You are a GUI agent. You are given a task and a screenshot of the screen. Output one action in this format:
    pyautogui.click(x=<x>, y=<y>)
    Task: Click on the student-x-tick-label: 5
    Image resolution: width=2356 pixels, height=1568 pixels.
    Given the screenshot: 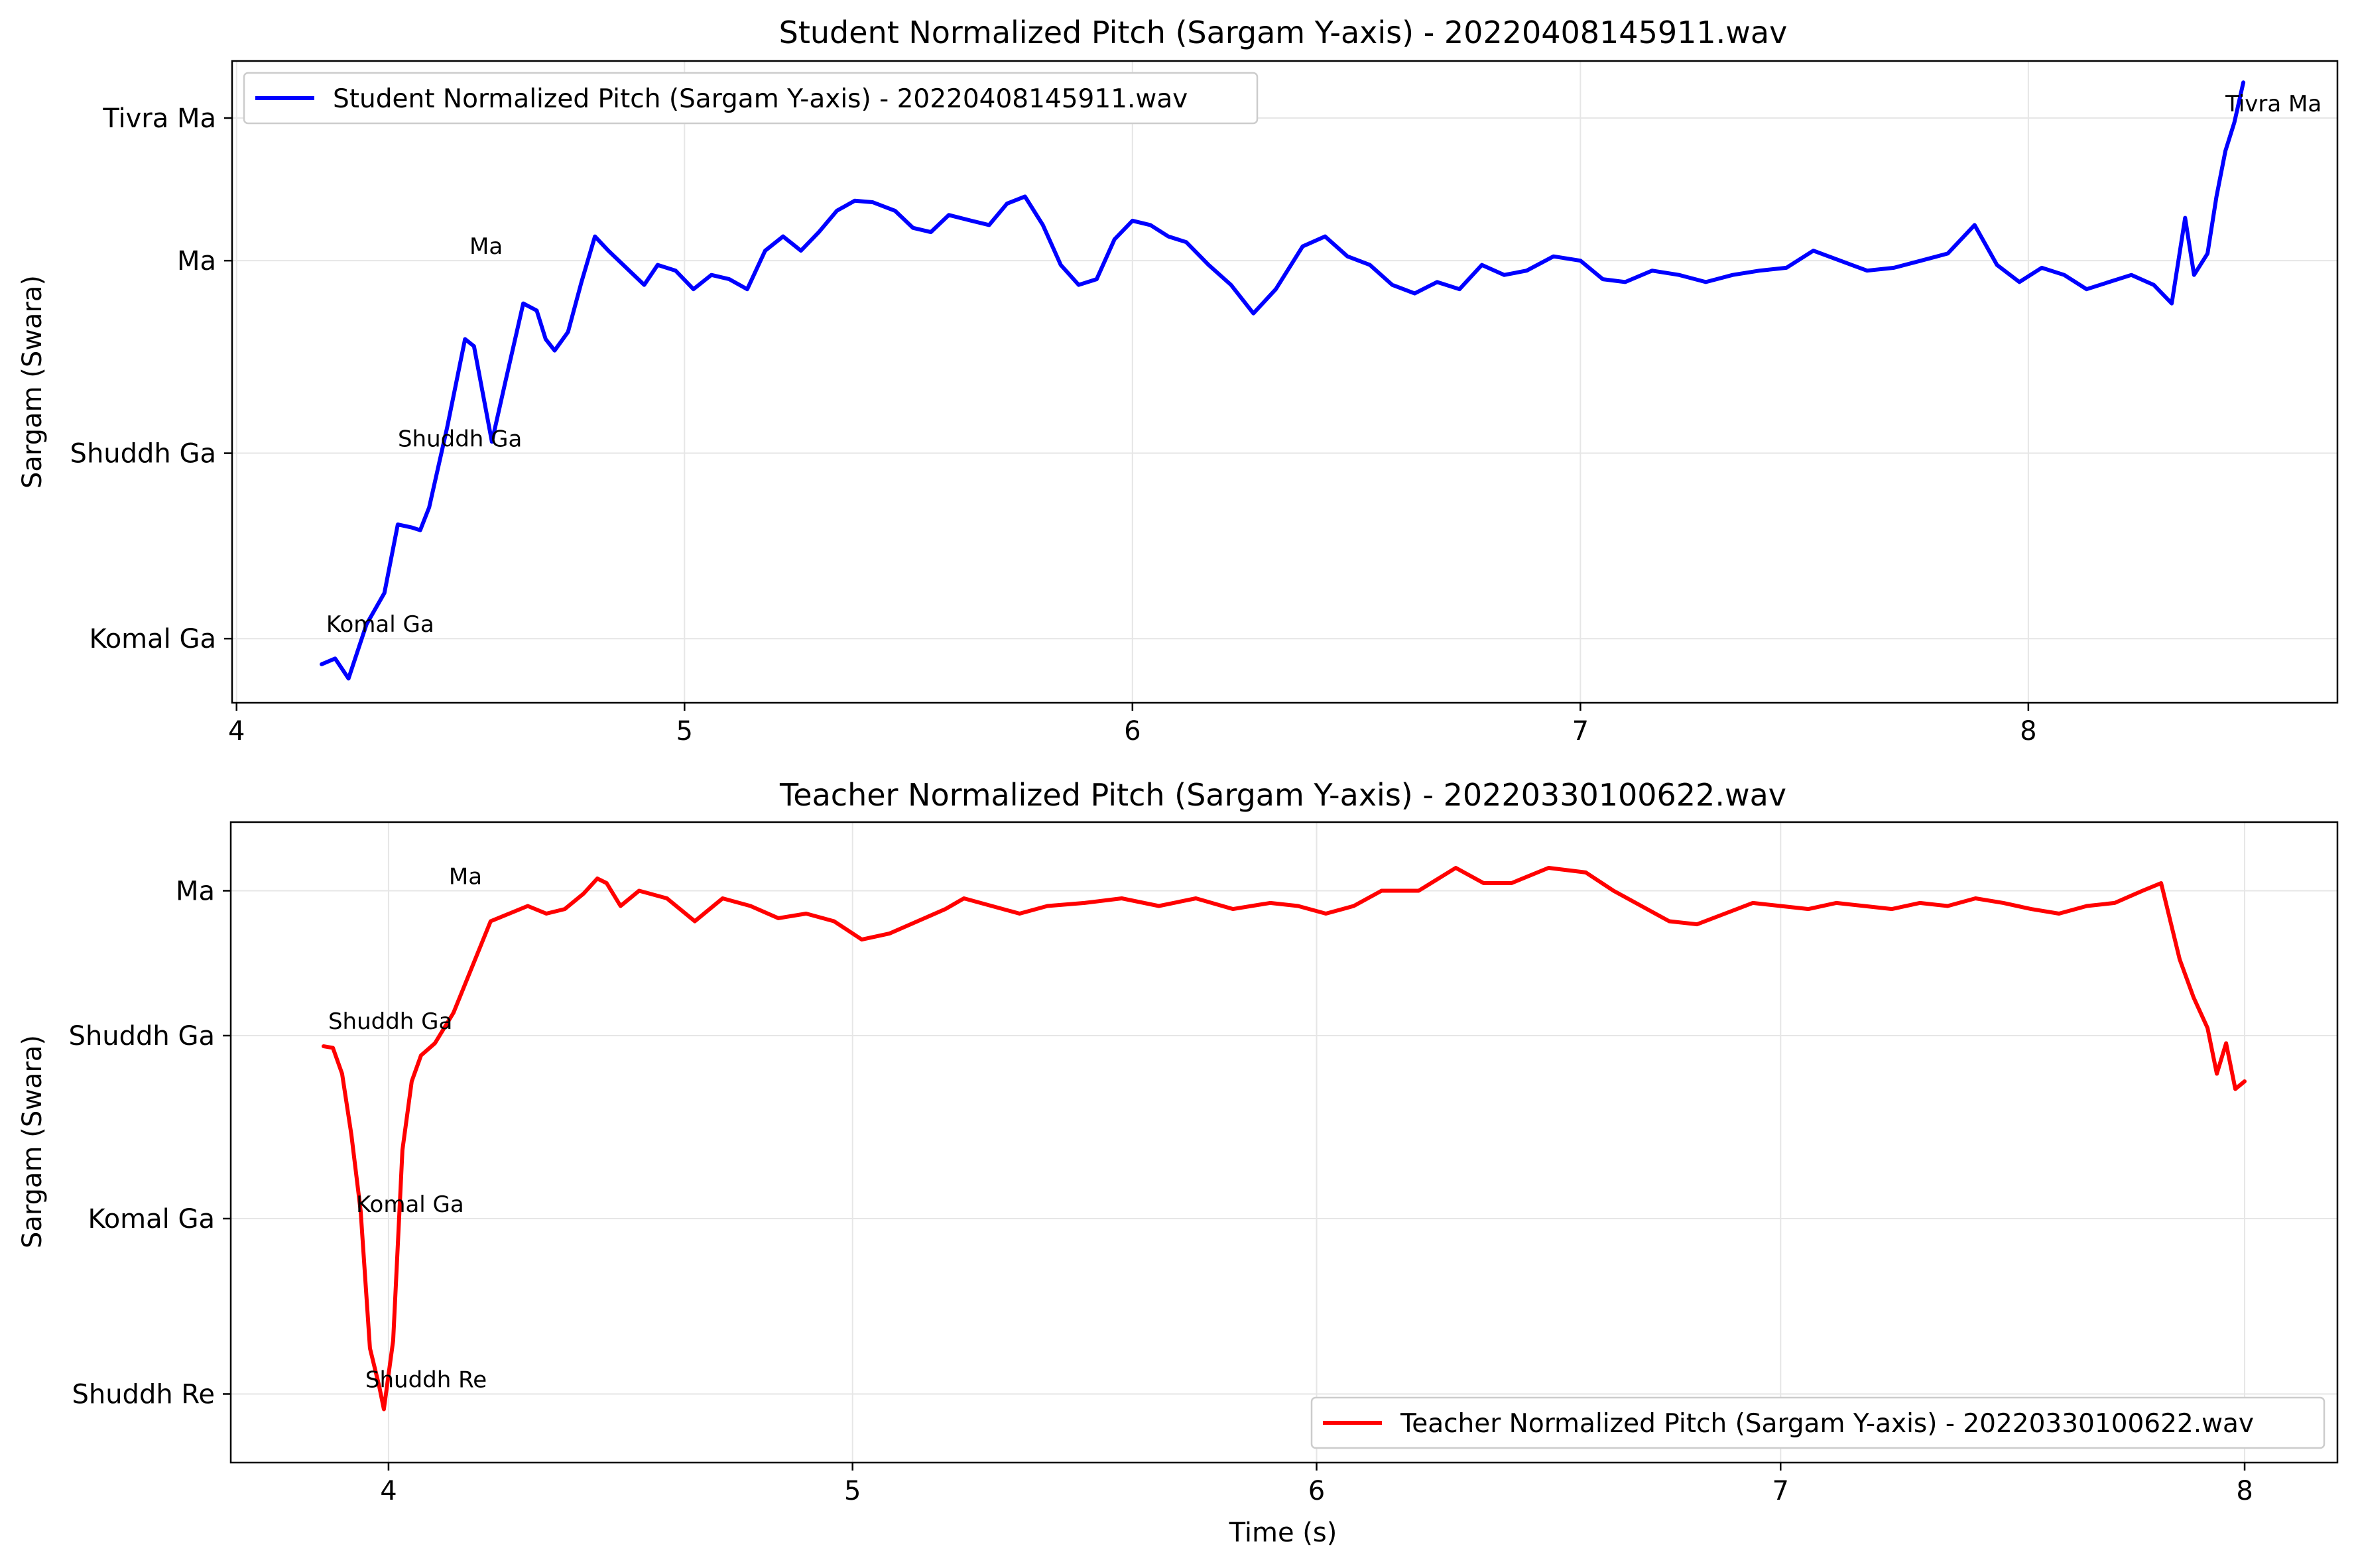 What is the action you would take?
    pyautogui.click(x=684, y=731)
    